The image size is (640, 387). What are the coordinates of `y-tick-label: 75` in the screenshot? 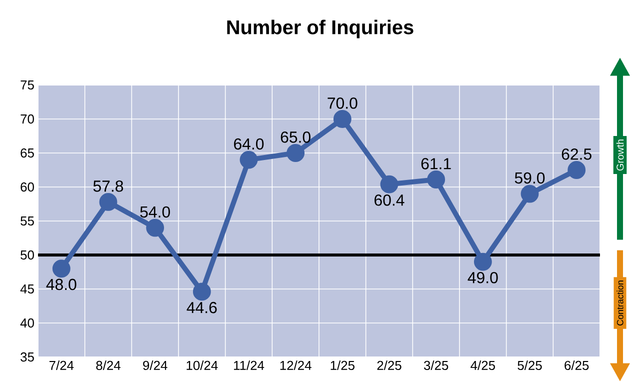 It's located at (27, 85).